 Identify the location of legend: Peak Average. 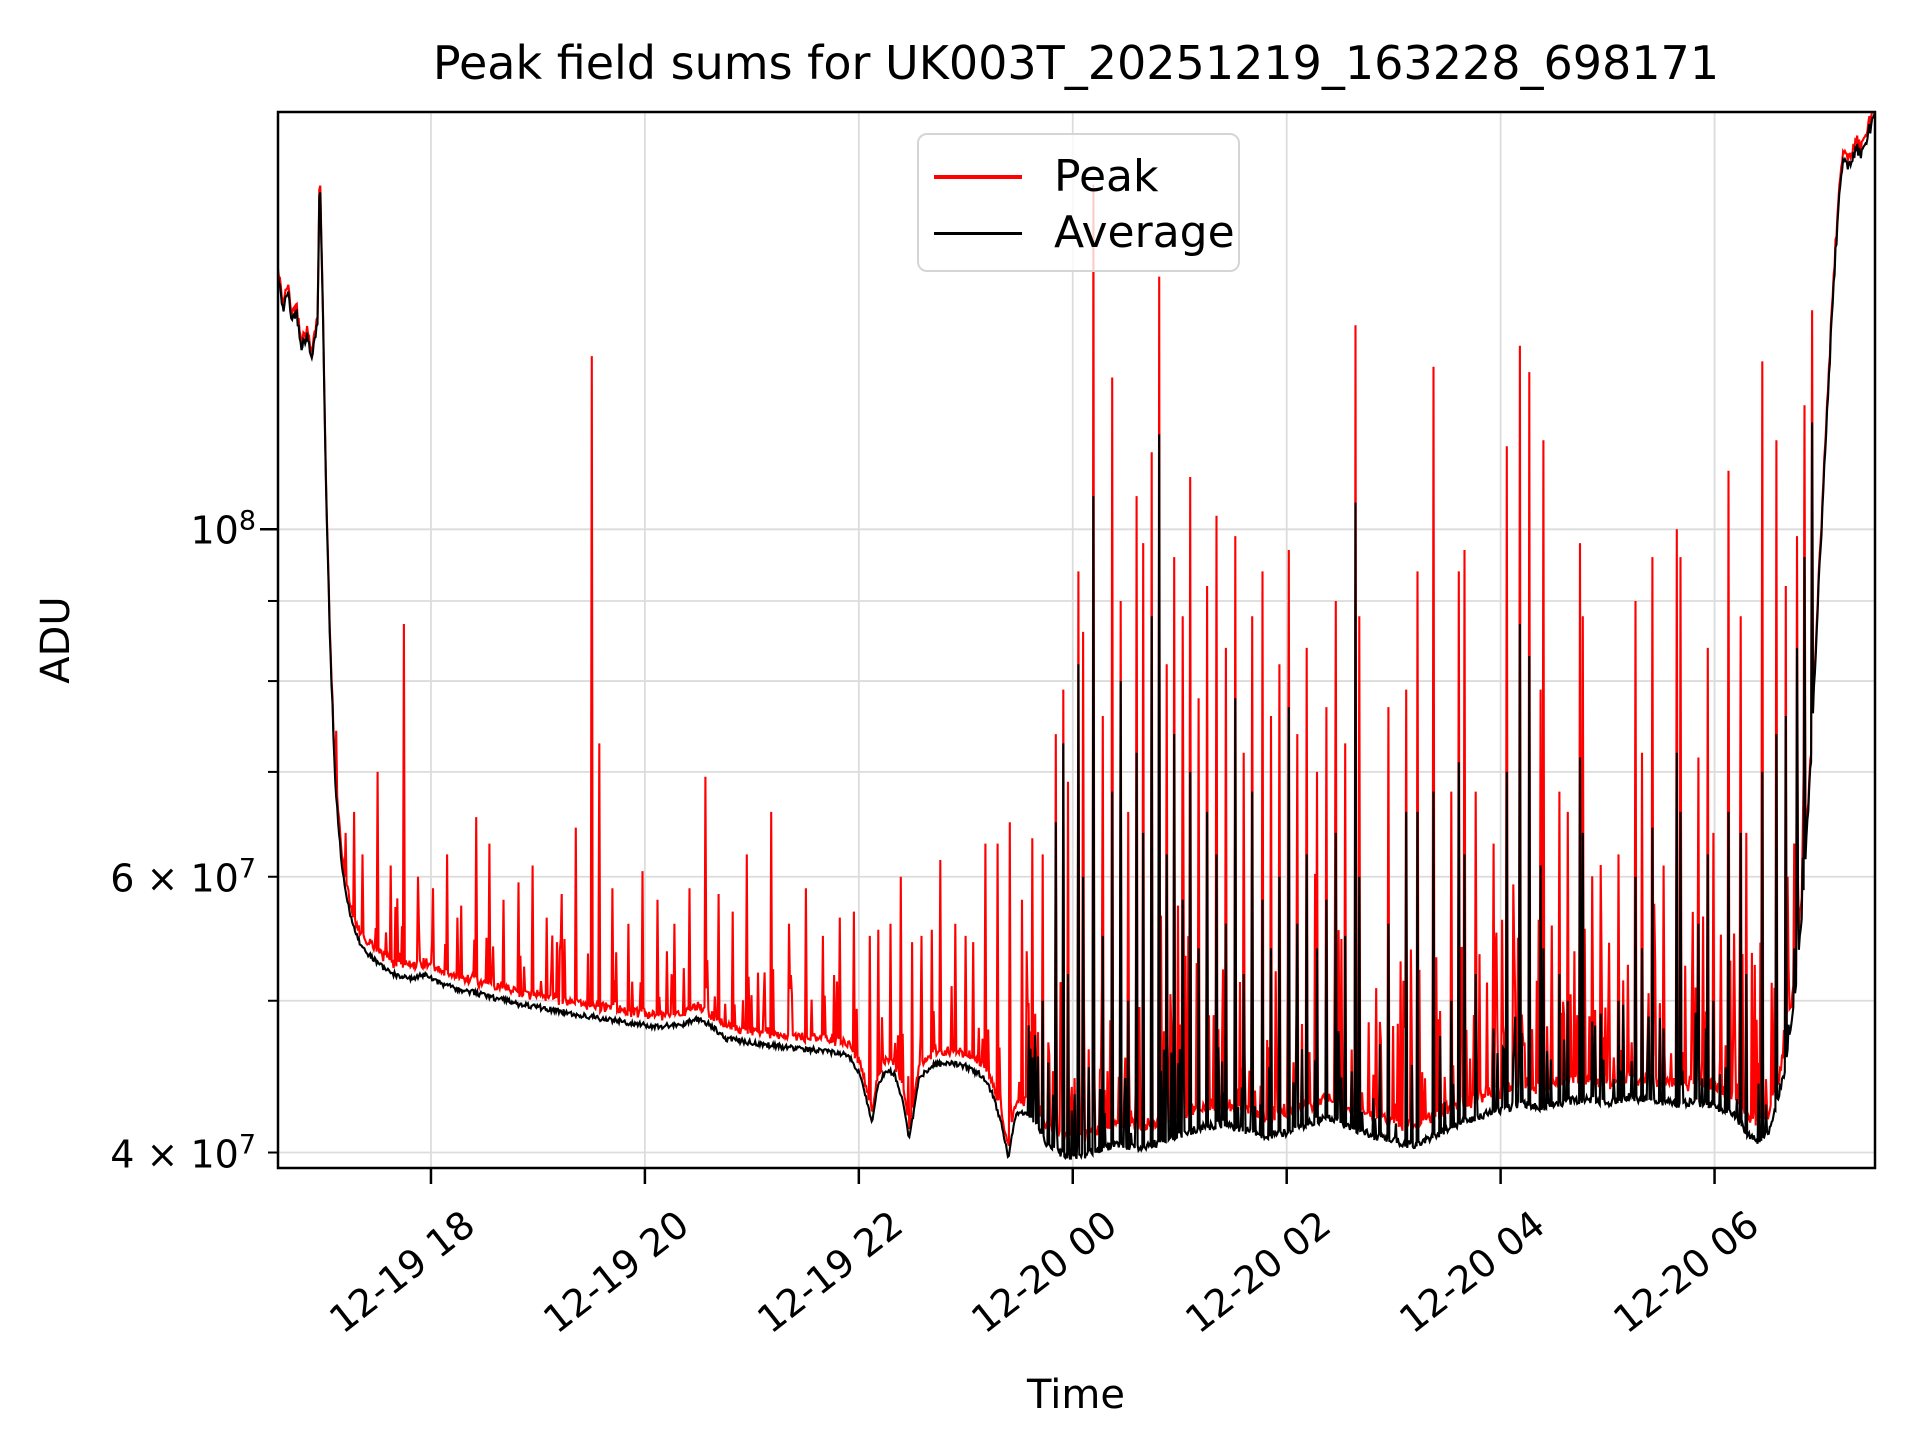
(1078, 202).